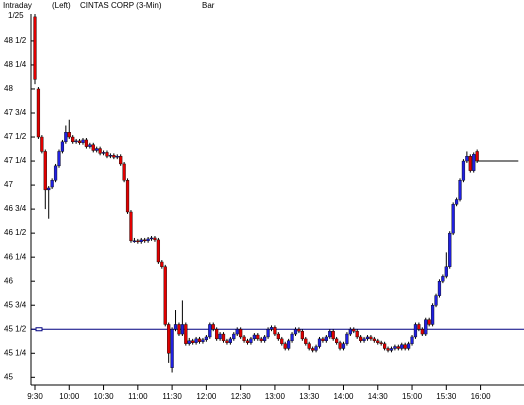 The height and width of the screenshot is (405, 524). I want to click on x-tick-label: 10:00, so click(69, 396).